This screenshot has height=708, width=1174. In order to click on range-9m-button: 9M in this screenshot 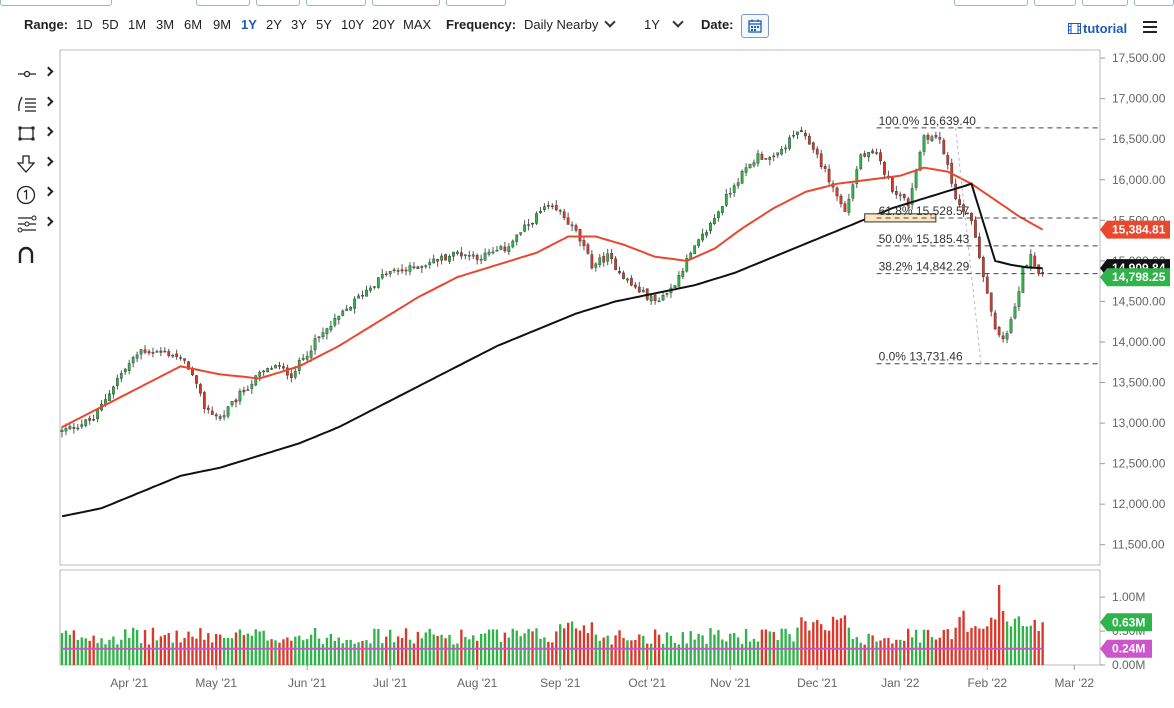, I will do `click(222, 24)`.